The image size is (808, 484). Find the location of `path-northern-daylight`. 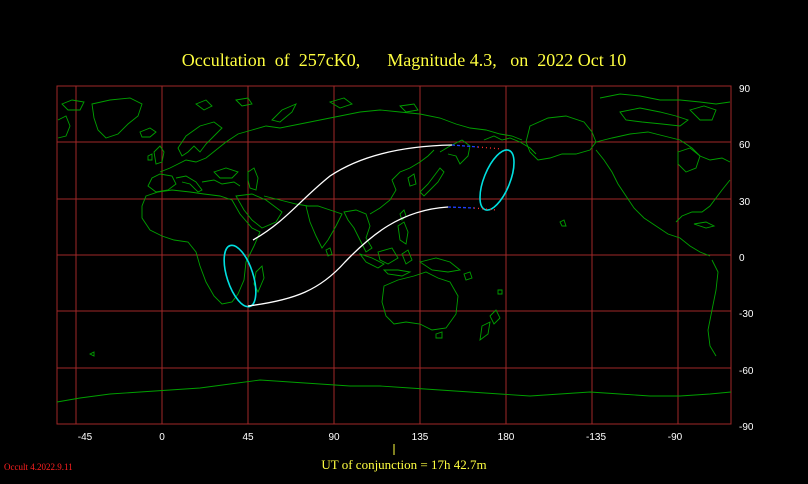

path-northern-daylight is located at coordinates (465, 146).